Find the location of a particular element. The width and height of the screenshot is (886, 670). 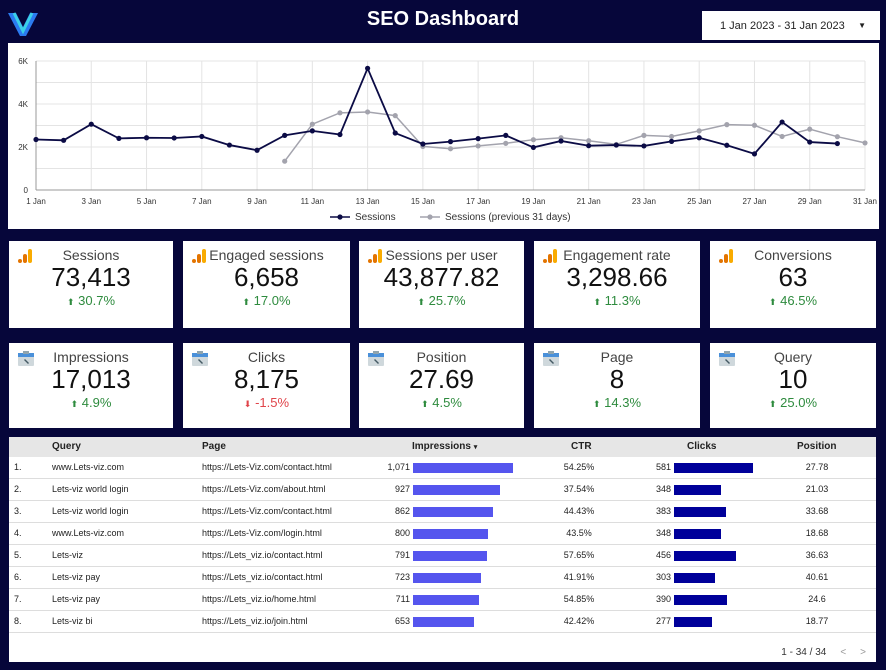

cell-position: 18.68 is located at coordinates (817, 533).